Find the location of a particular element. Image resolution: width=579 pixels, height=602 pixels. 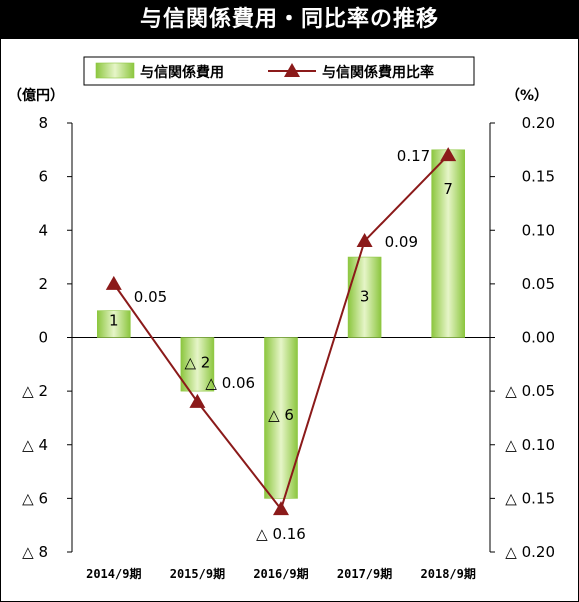

bar-value-label: 3 is located at coordinates (365, 296).